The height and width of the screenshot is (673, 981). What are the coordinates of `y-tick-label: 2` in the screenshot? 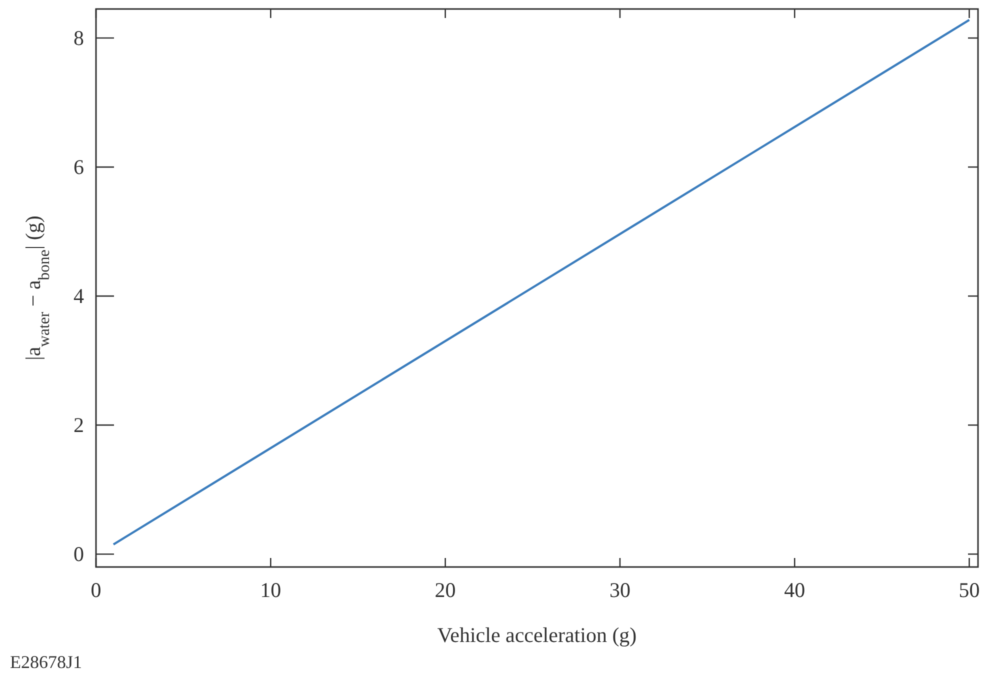 It's located at (79, 425).